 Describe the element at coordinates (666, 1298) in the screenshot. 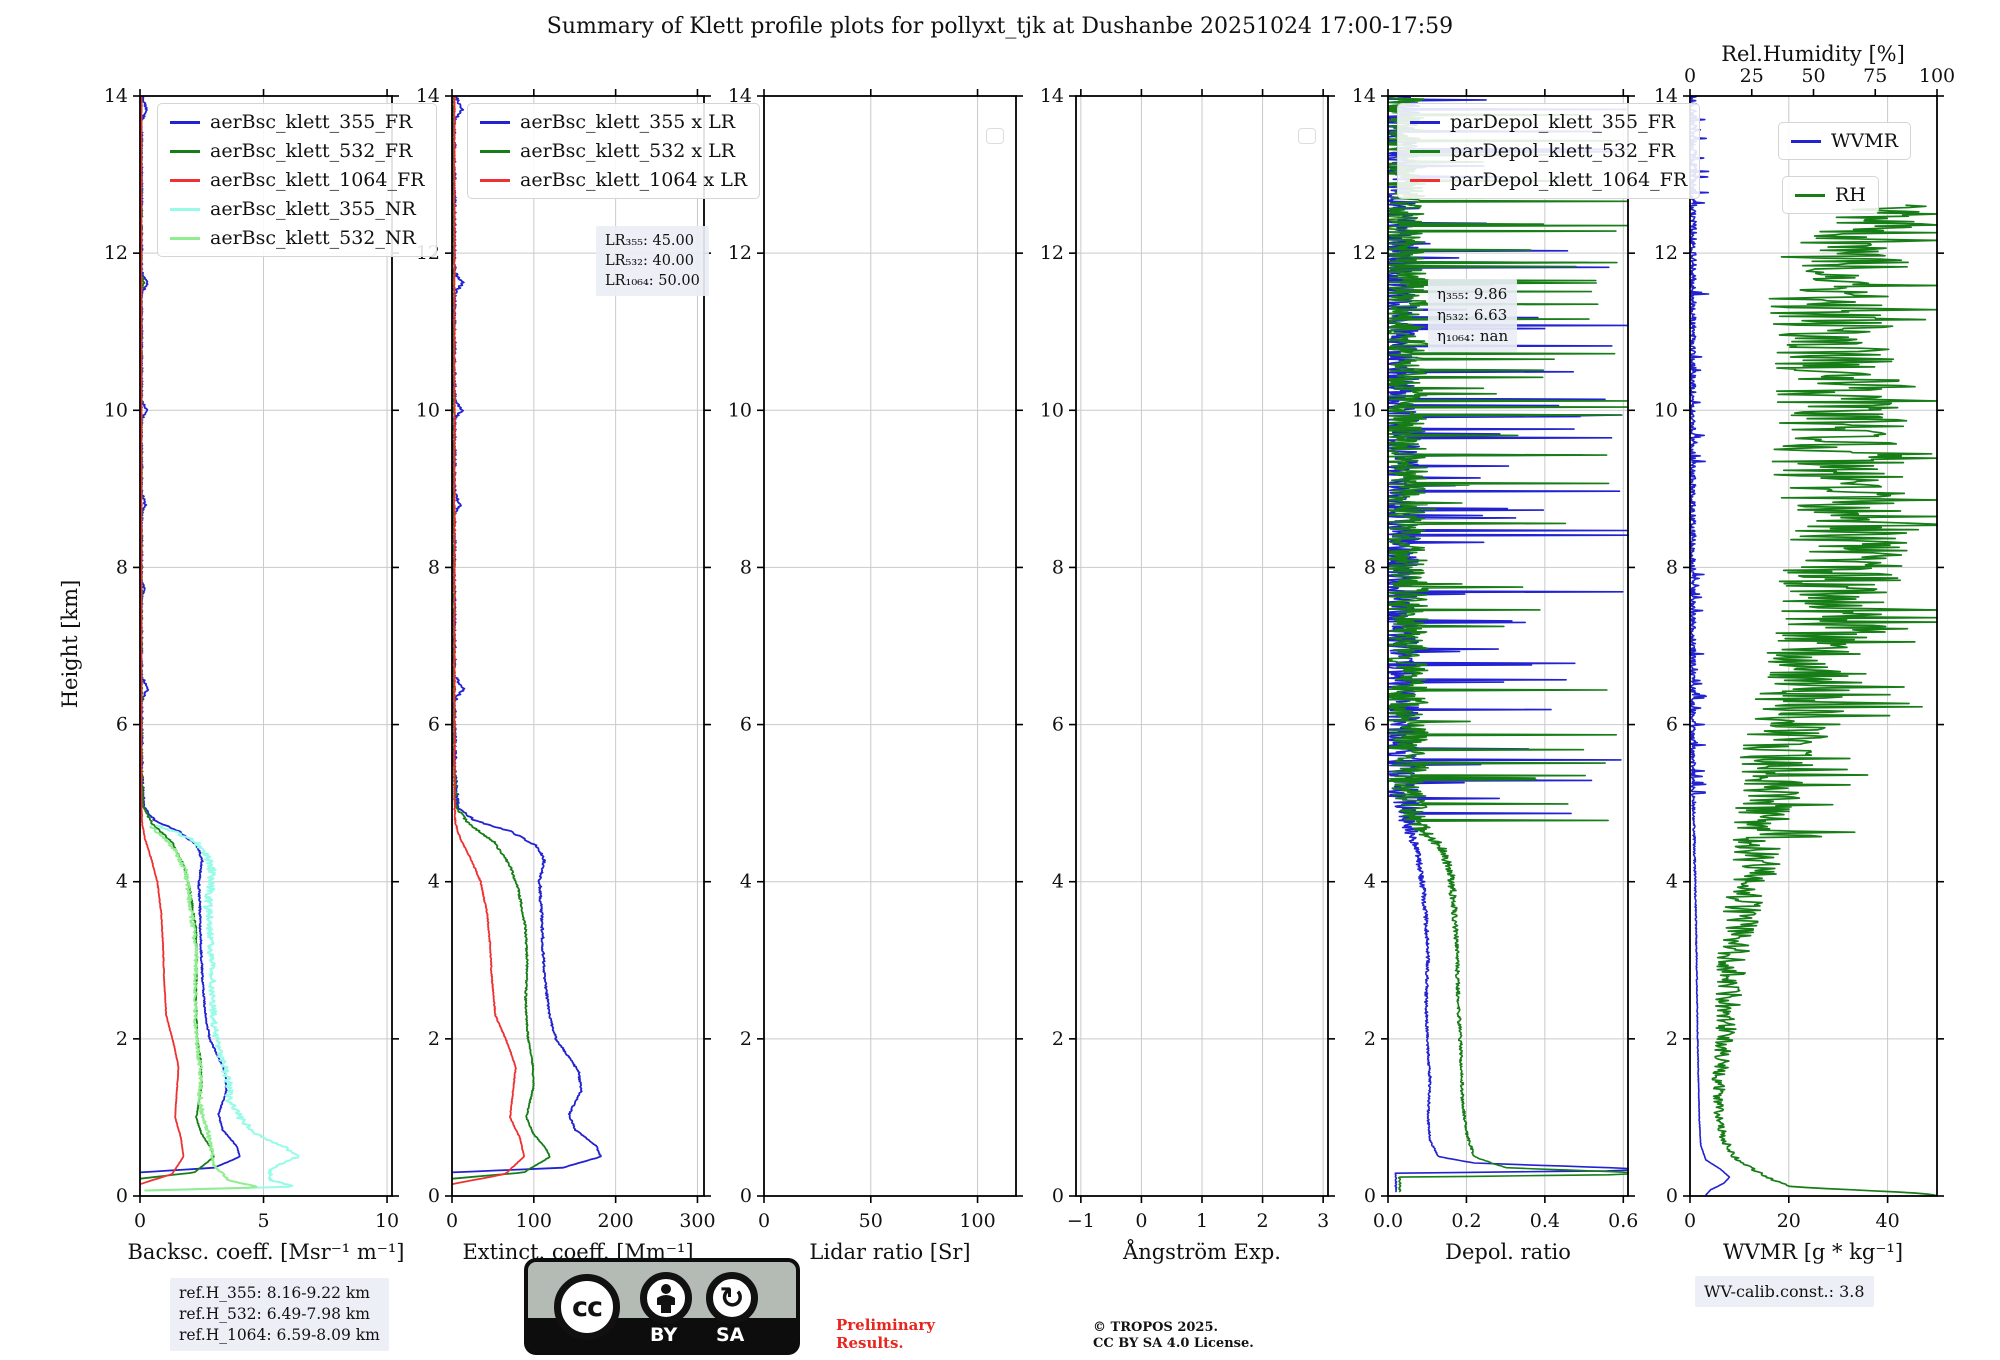

I see `person-glyph` at that location.